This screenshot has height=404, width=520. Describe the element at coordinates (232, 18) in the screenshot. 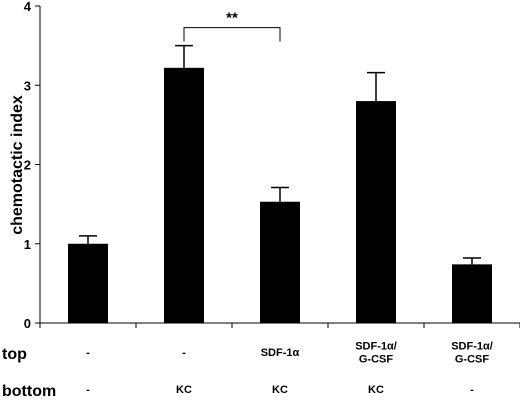

I see `significance-label: **` at that location.